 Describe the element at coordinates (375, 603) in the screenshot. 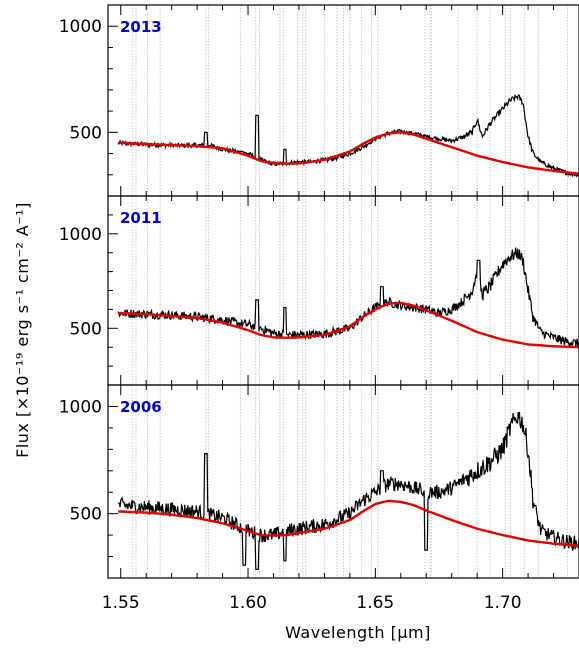

I see `x-tick-label: 1.65` at that location.